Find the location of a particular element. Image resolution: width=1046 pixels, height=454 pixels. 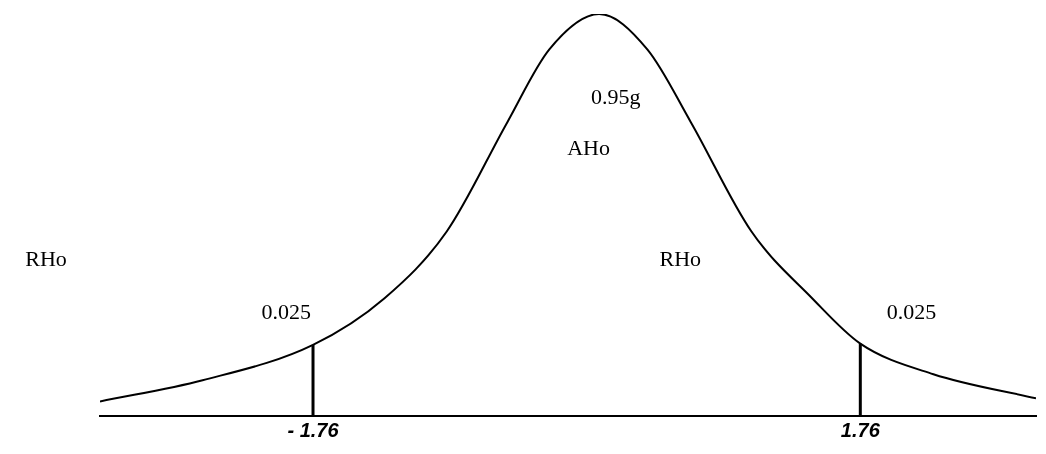

annotation: RHo is located at coordinates (680, 258).